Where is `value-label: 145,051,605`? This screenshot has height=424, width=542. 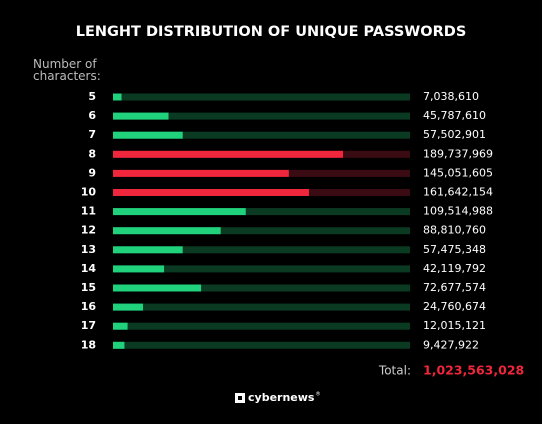
value-label: 145,051,605 is located at coordinates (458, 172).